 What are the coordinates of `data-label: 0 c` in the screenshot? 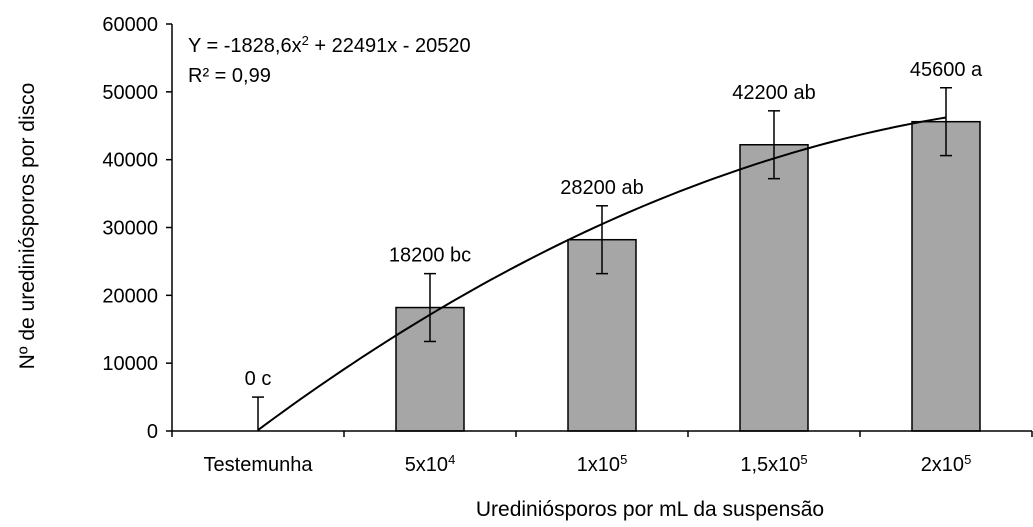 It's located at (258, 379).